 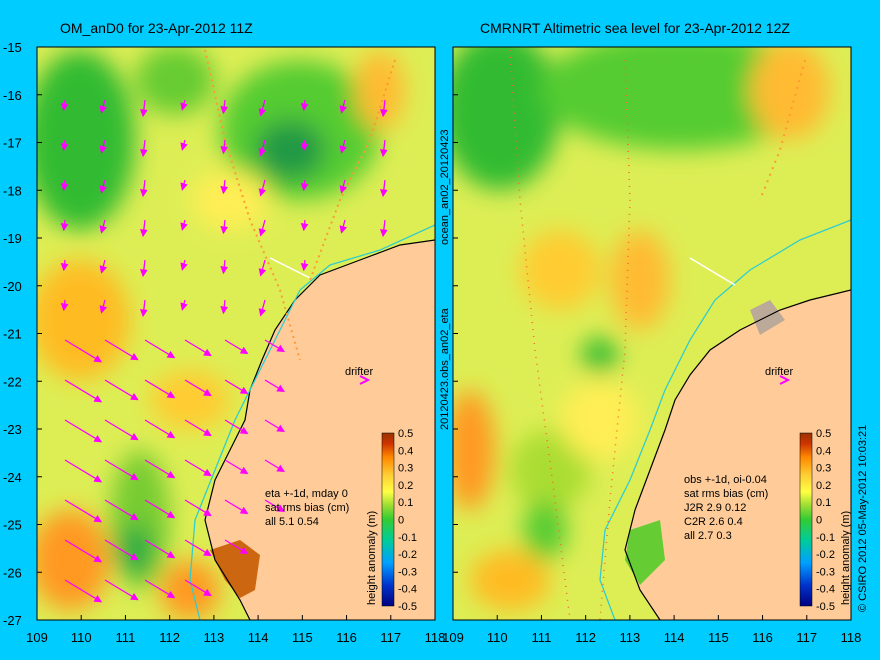 What do you see at coordinates (390, 637) in the screenshot?
I see `x-tick-label: 117` at bounding box center [390, 637].